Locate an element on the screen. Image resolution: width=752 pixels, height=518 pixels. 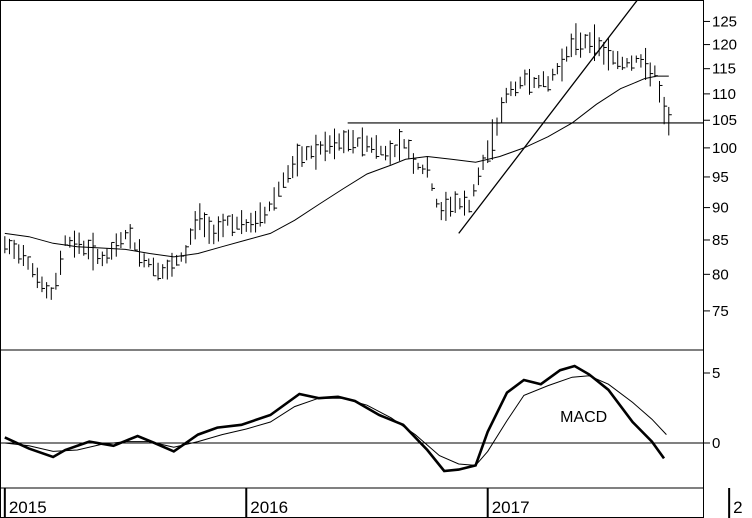
price-axis-tick-label: 120 is located at coordinates (724, 45).